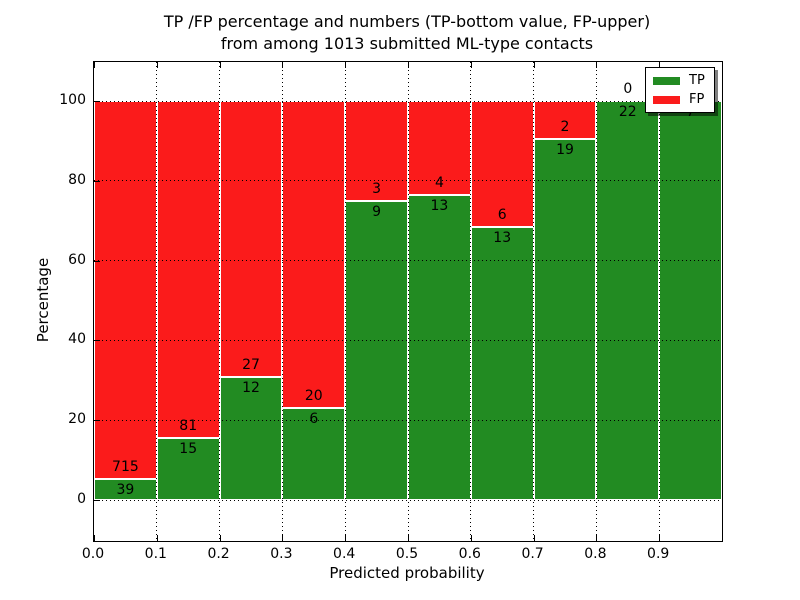 The width and height of the screenshot is (800, 600). Describe the element at coordinates (377, 188) in the screenshot. I see `bar-fp-count-label: 3` at that location.